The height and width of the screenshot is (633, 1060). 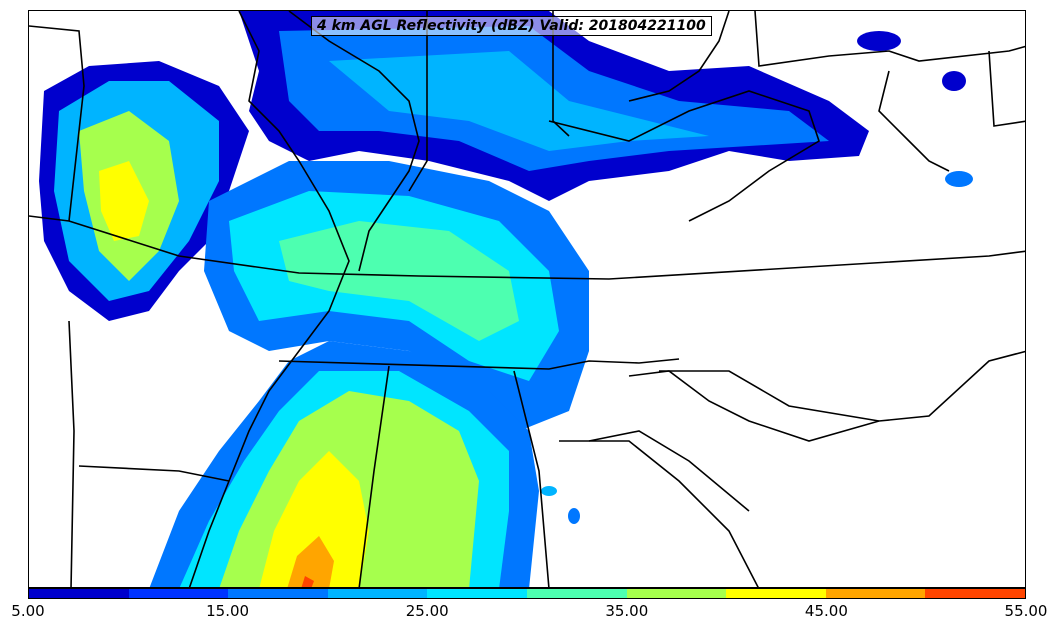 I want to click on colorbar-tick-label: 35.00, so click(x=627, y=611).